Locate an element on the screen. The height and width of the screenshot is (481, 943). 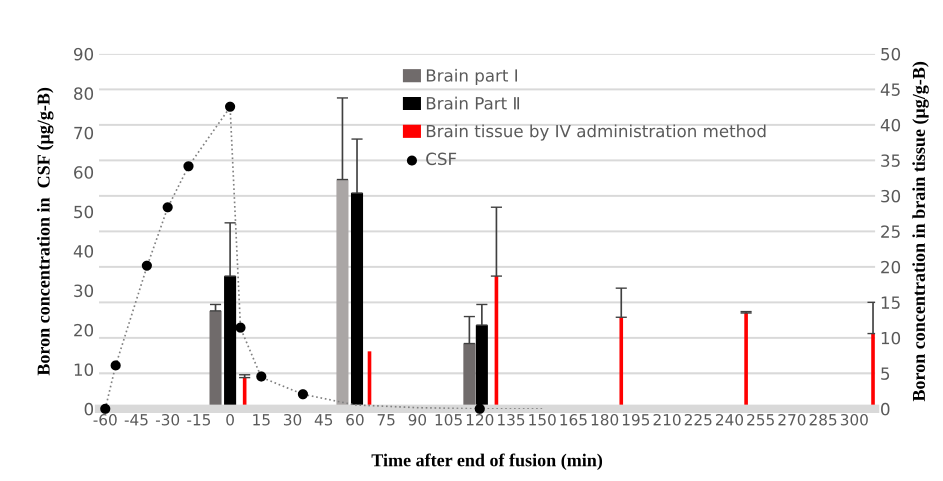
y2-tick-label: 0 is located at coordinates (885, 409).